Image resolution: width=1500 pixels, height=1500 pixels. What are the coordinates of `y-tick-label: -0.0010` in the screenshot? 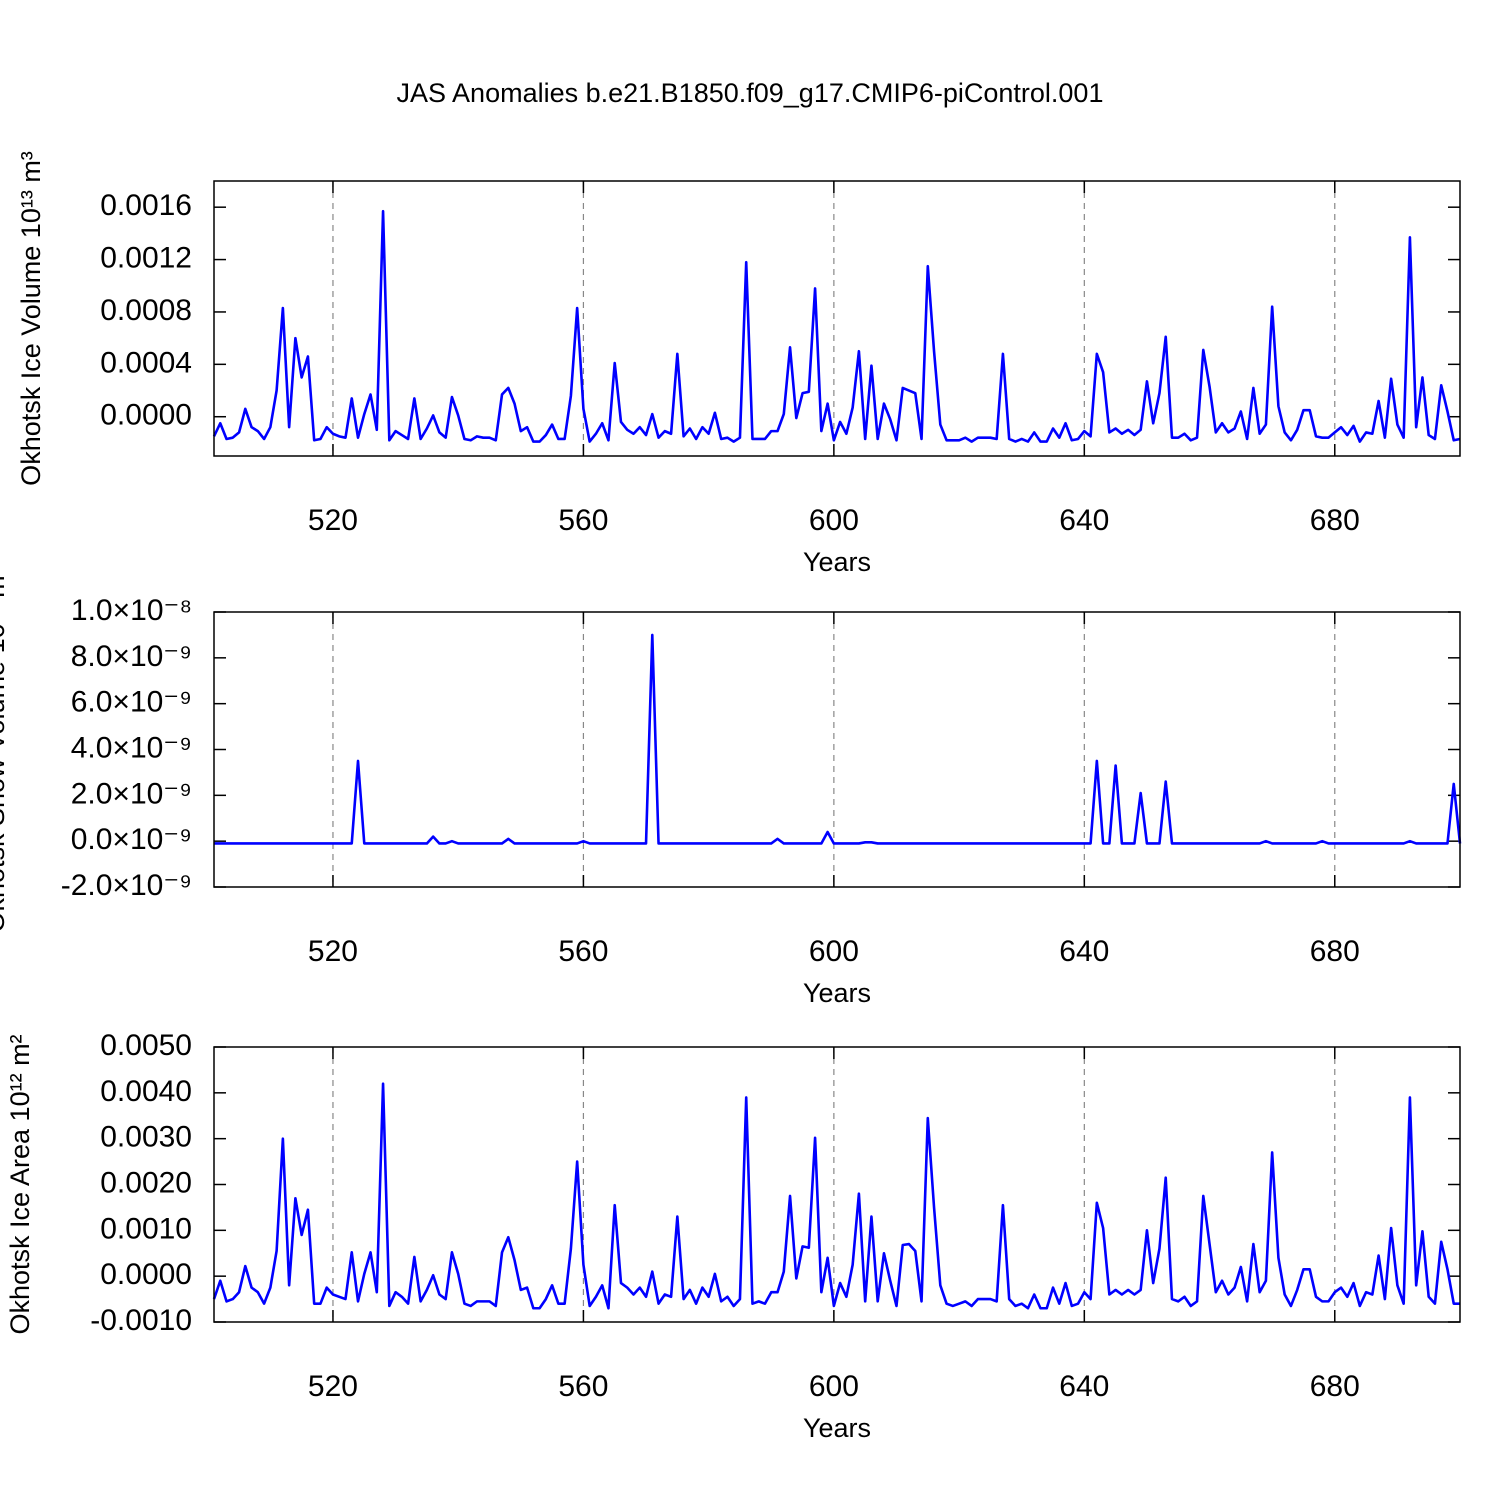 It's located at (141, 1320).